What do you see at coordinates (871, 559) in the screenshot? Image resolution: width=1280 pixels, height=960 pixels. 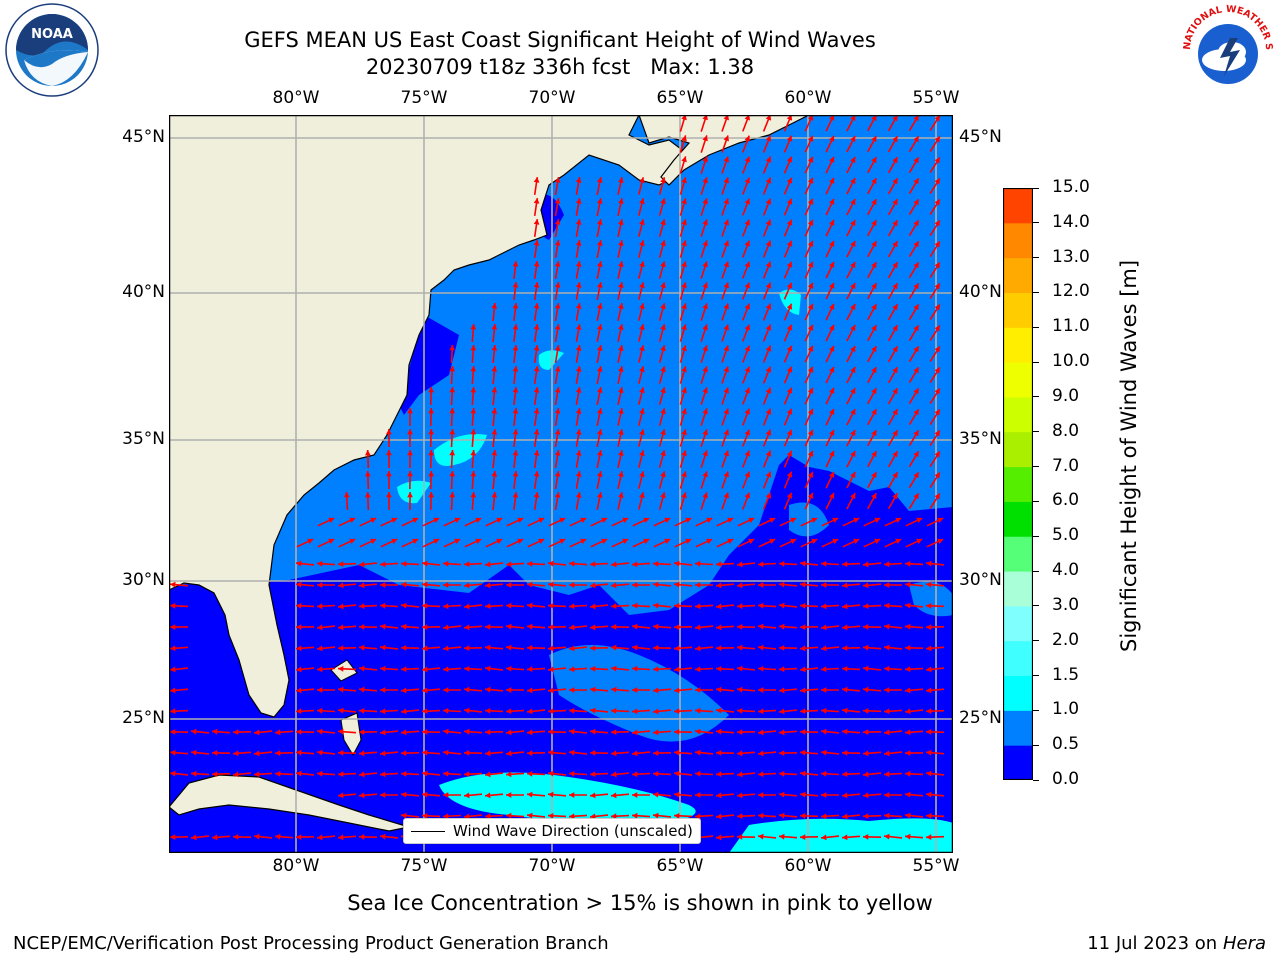 I see `low-wave-patch-east` at bounding box center [871, 559].